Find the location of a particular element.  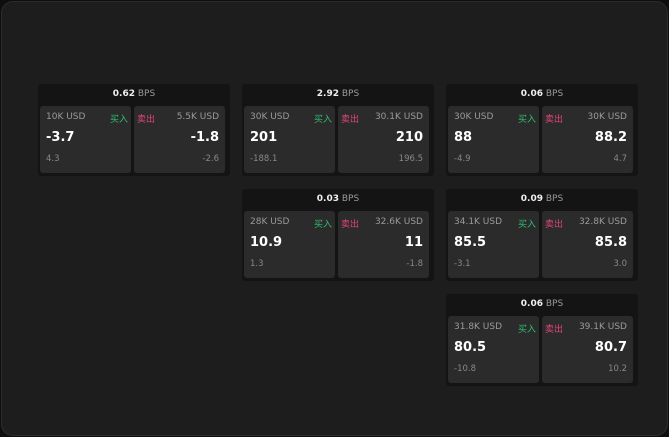

buy-button: 28K USD 买入 10.9 1.3 is located at coordinates (289, 244).